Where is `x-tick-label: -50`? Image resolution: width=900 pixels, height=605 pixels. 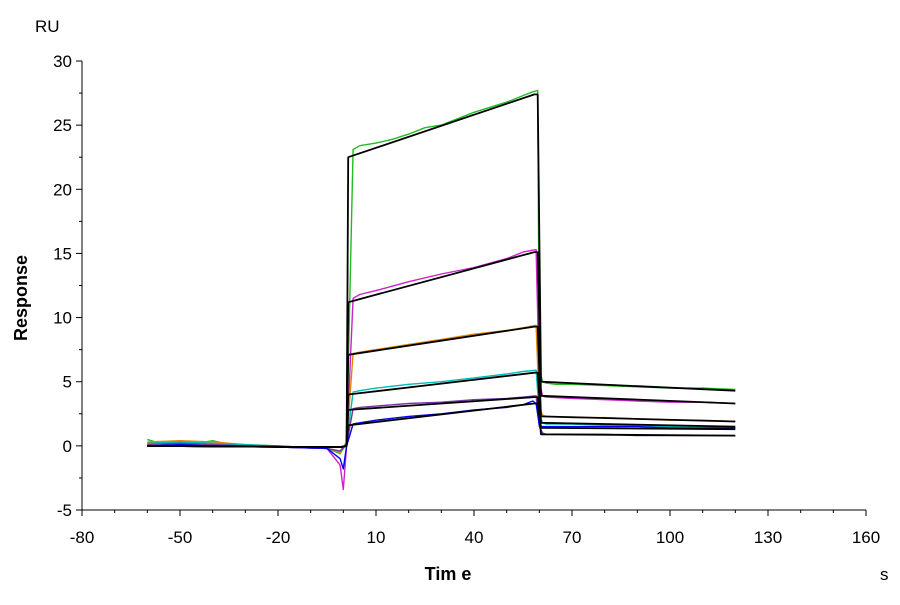
x-tick-label: -50 is located at coordinates (180, 537).